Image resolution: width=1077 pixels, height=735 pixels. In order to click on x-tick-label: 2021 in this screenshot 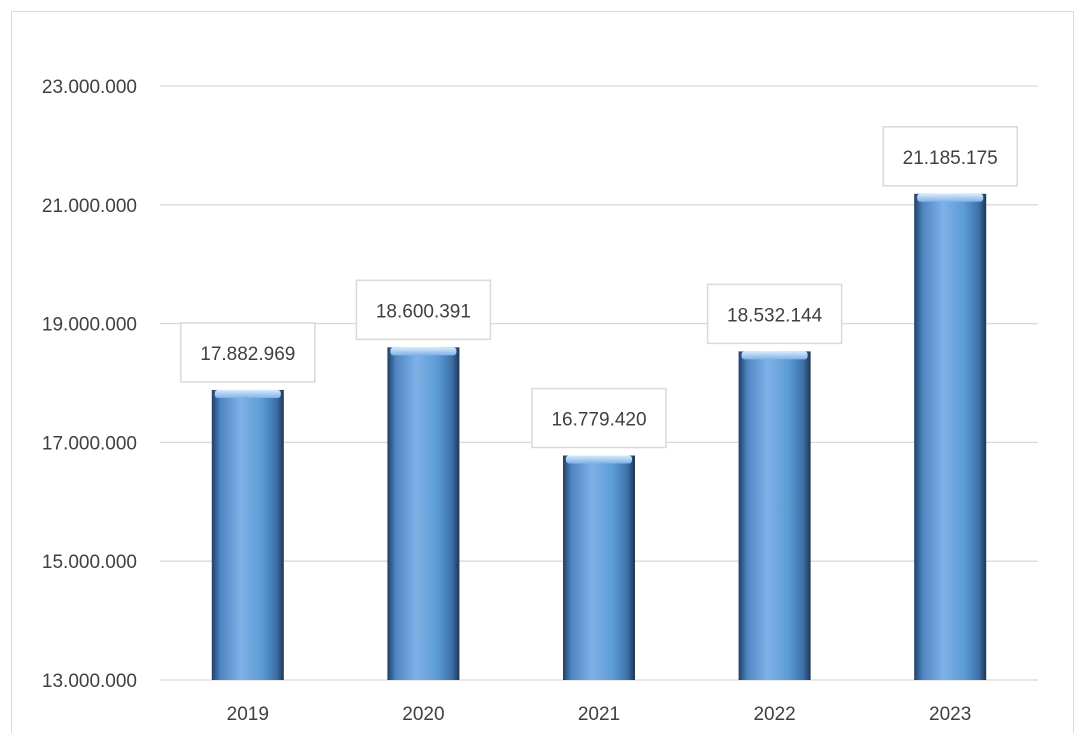, I will do `click(599, 714)`.